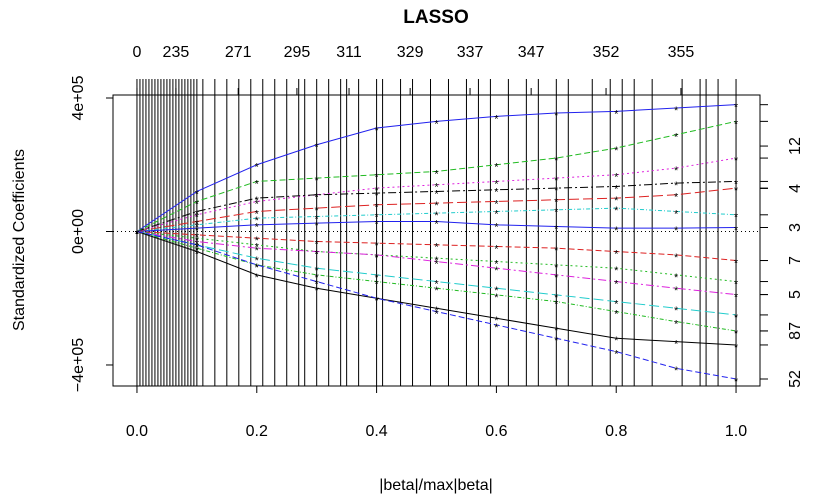 The height and width of the screenshot is (497, 813). I want to click on y2-tick-label: 3, so click(795, 227).